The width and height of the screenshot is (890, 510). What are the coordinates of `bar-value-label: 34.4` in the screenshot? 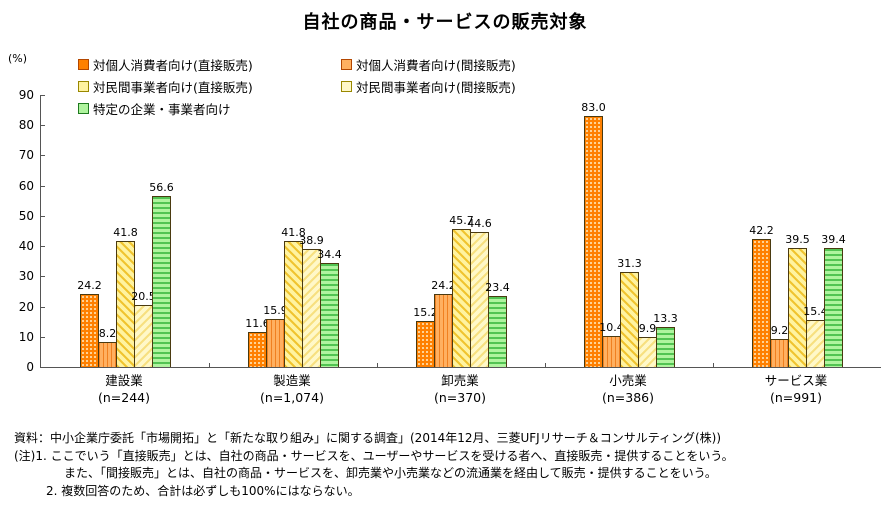 It's located at (329, 255).